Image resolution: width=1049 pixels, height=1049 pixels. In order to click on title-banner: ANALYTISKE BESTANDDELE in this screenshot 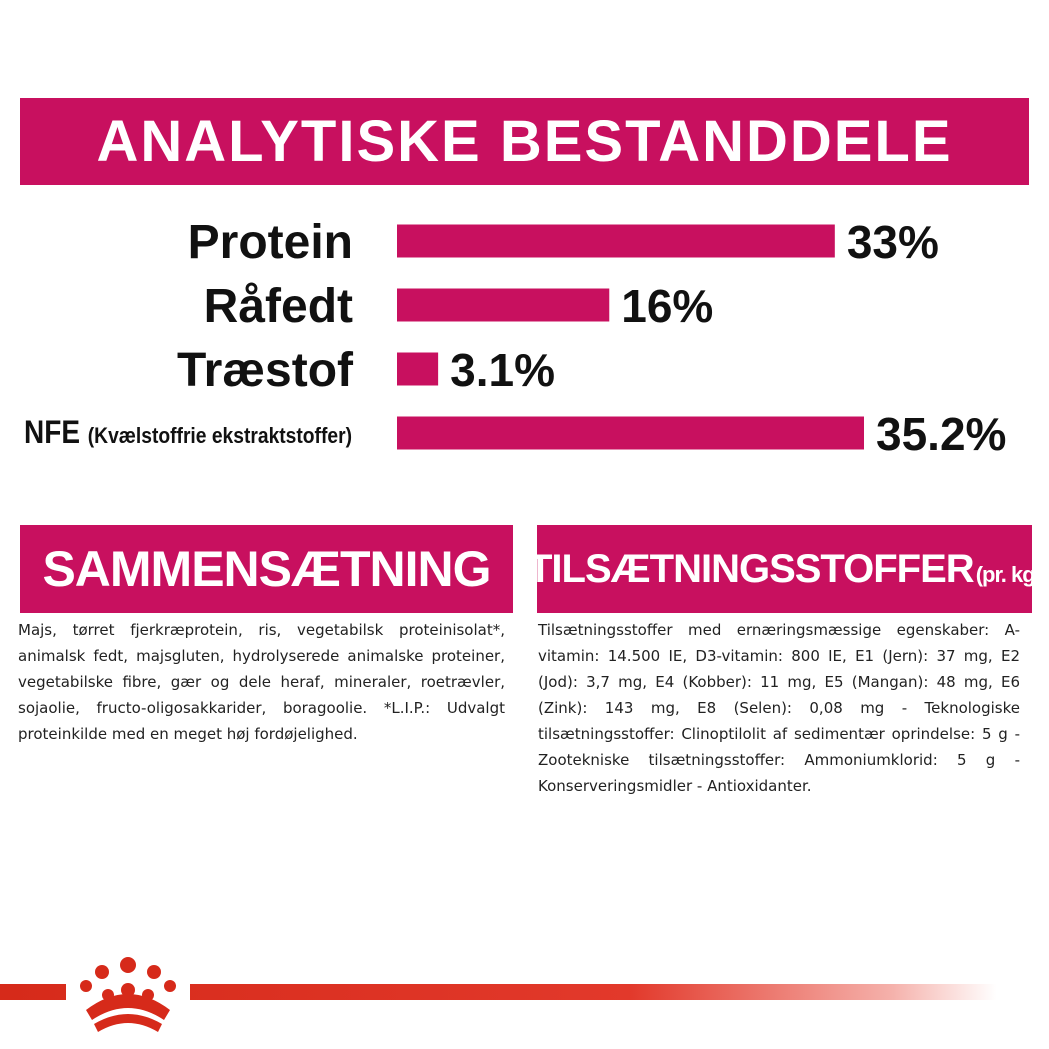, I will do `click(524, 141)`.